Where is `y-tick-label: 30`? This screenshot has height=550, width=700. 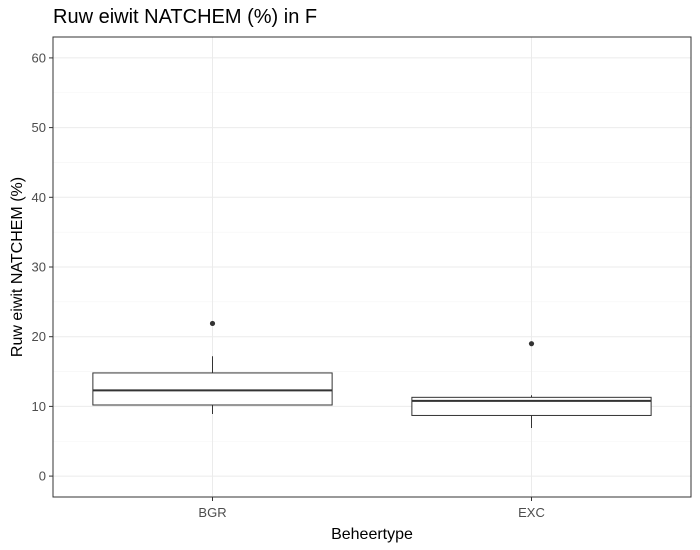 y-tick-label: 30 is located at coordinates (39, 267).